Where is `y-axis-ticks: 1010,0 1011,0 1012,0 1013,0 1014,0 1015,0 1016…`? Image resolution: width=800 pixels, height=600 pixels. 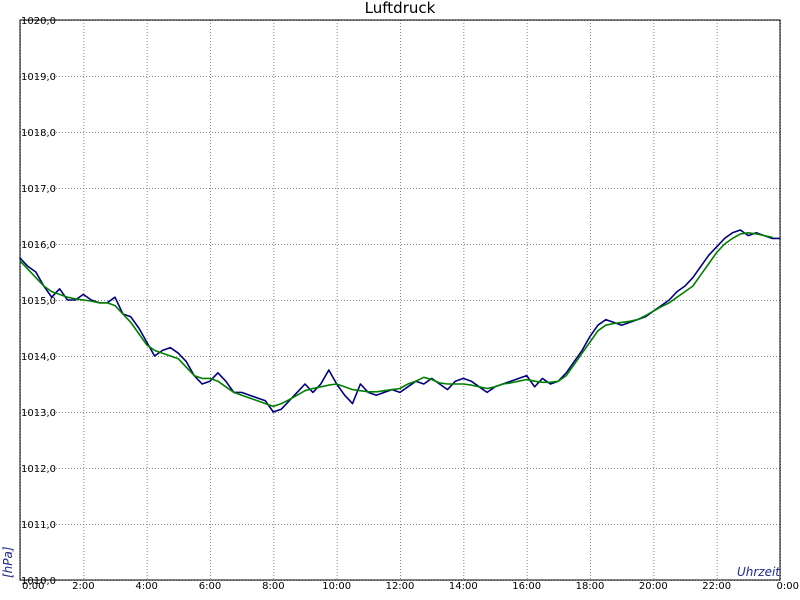
y-axis-ticks: 1010,0 1011,0 1012,0 1013,0 1014,0 1015,0 1016… is located at coordinates (38, 301).